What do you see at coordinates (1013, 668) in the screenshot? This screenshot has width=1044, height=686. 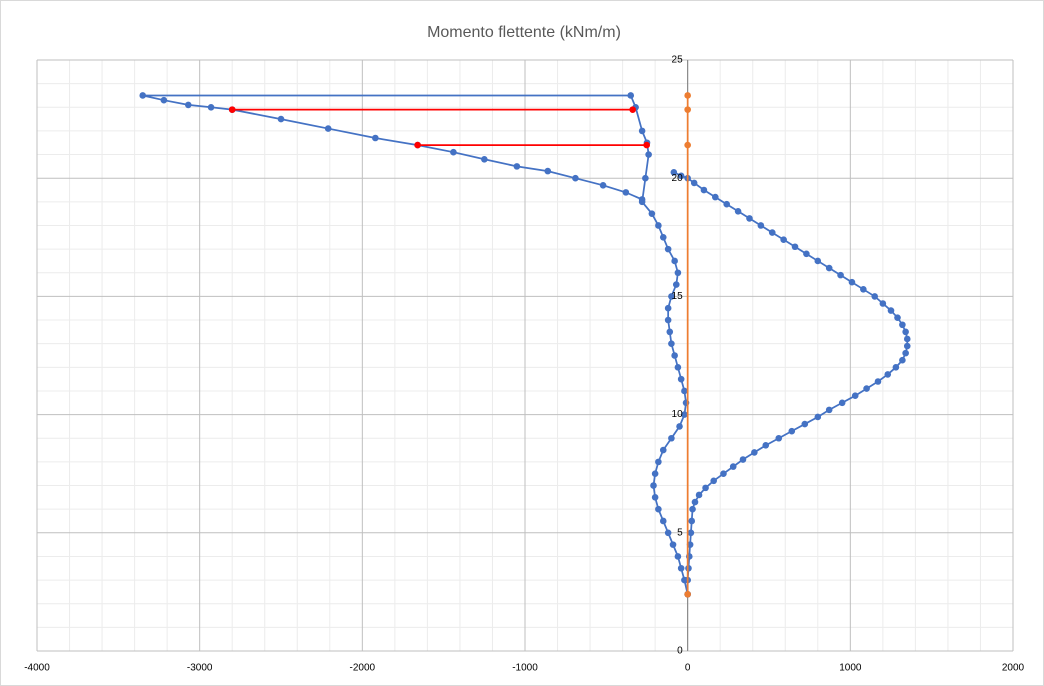 I see `x-tick-label: 2000` at bounding box center [1013, 668].